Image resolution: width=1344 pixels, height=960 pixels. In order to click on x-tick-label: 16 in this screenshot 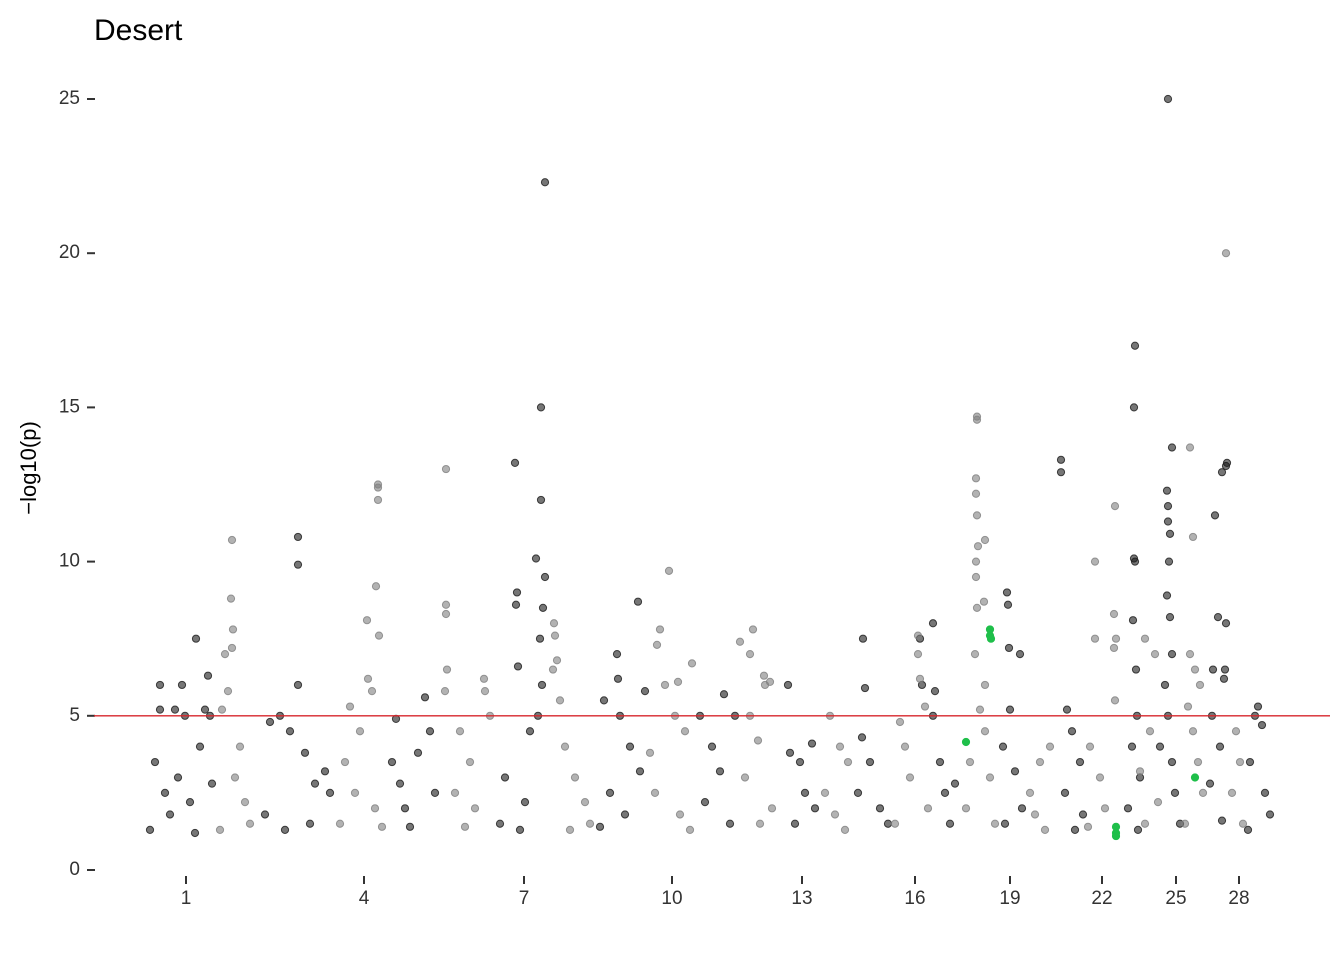, I will do `click(914, 898)`.